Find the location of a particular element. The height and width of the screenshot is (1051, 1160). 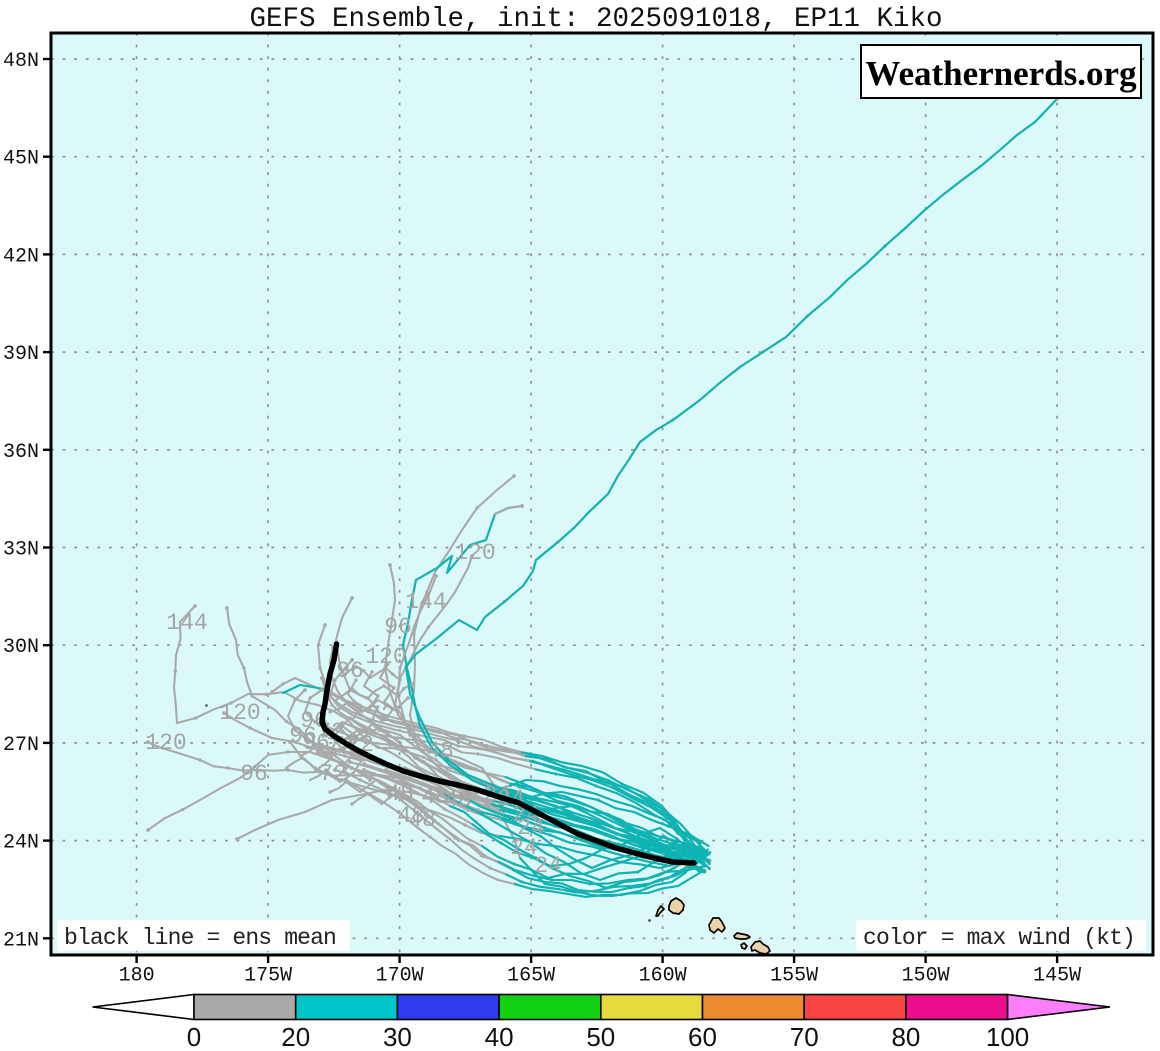

svg-text: black line = ens mean is located at coordinates (200, 938).